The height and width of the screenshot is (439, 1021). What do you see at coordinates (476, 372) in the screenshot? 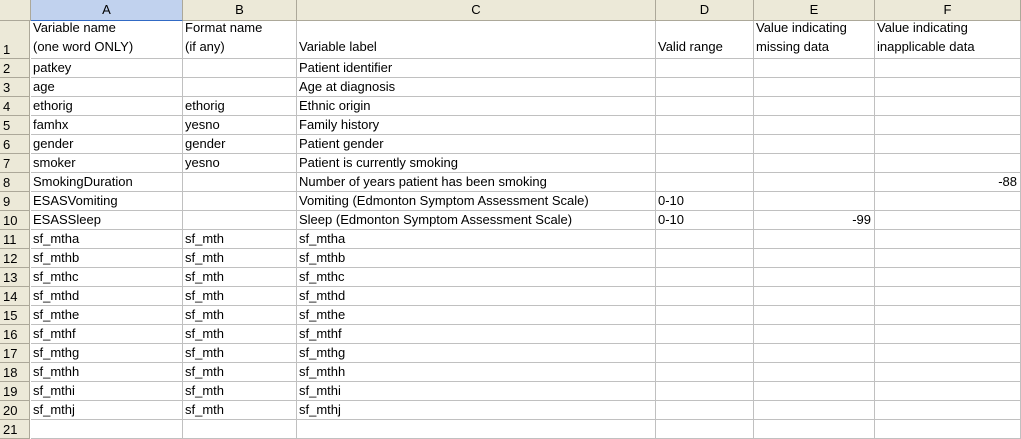
I see `cell-c: sf_mthh` at bounding box center [476, 372].